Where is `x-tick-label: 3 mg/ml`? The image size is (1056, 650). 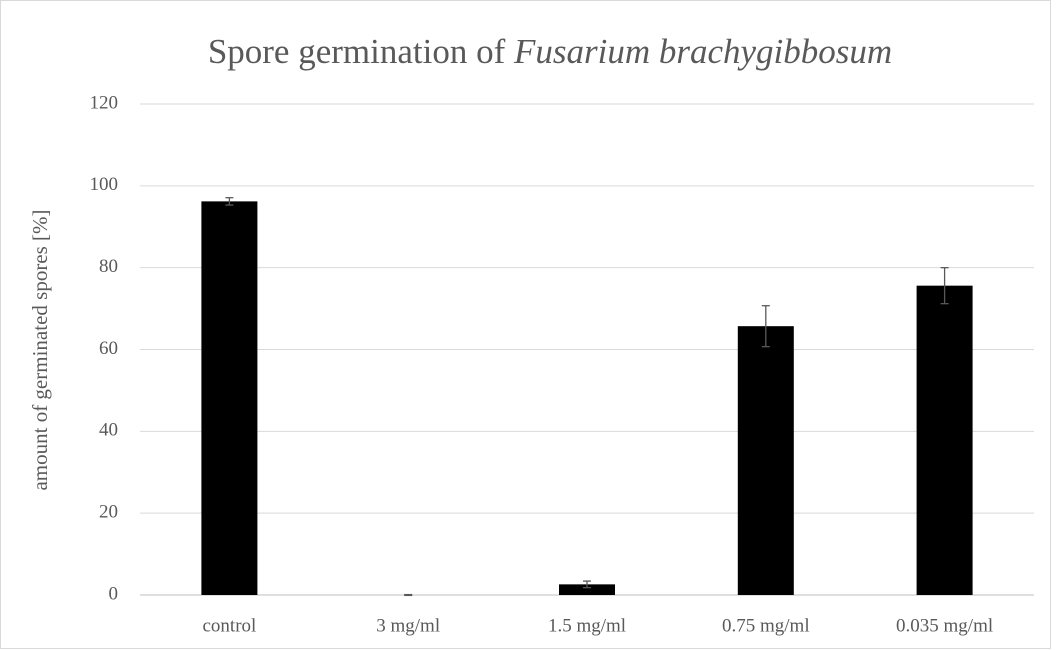 x-tick-label: 3 mg/ml is located at coordinates (408, 625).